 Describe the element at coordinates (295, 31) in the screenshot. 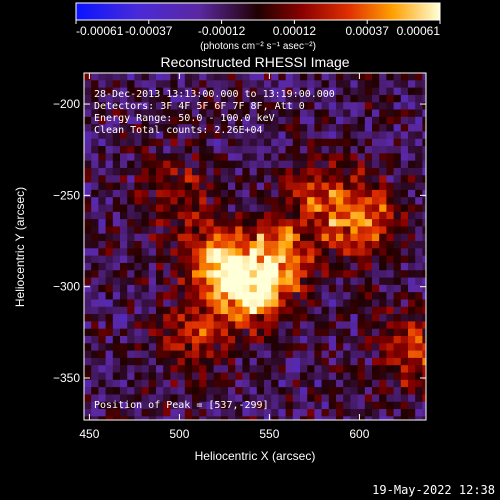

I see `colorbar-tick-label: 0.00012` at that location.